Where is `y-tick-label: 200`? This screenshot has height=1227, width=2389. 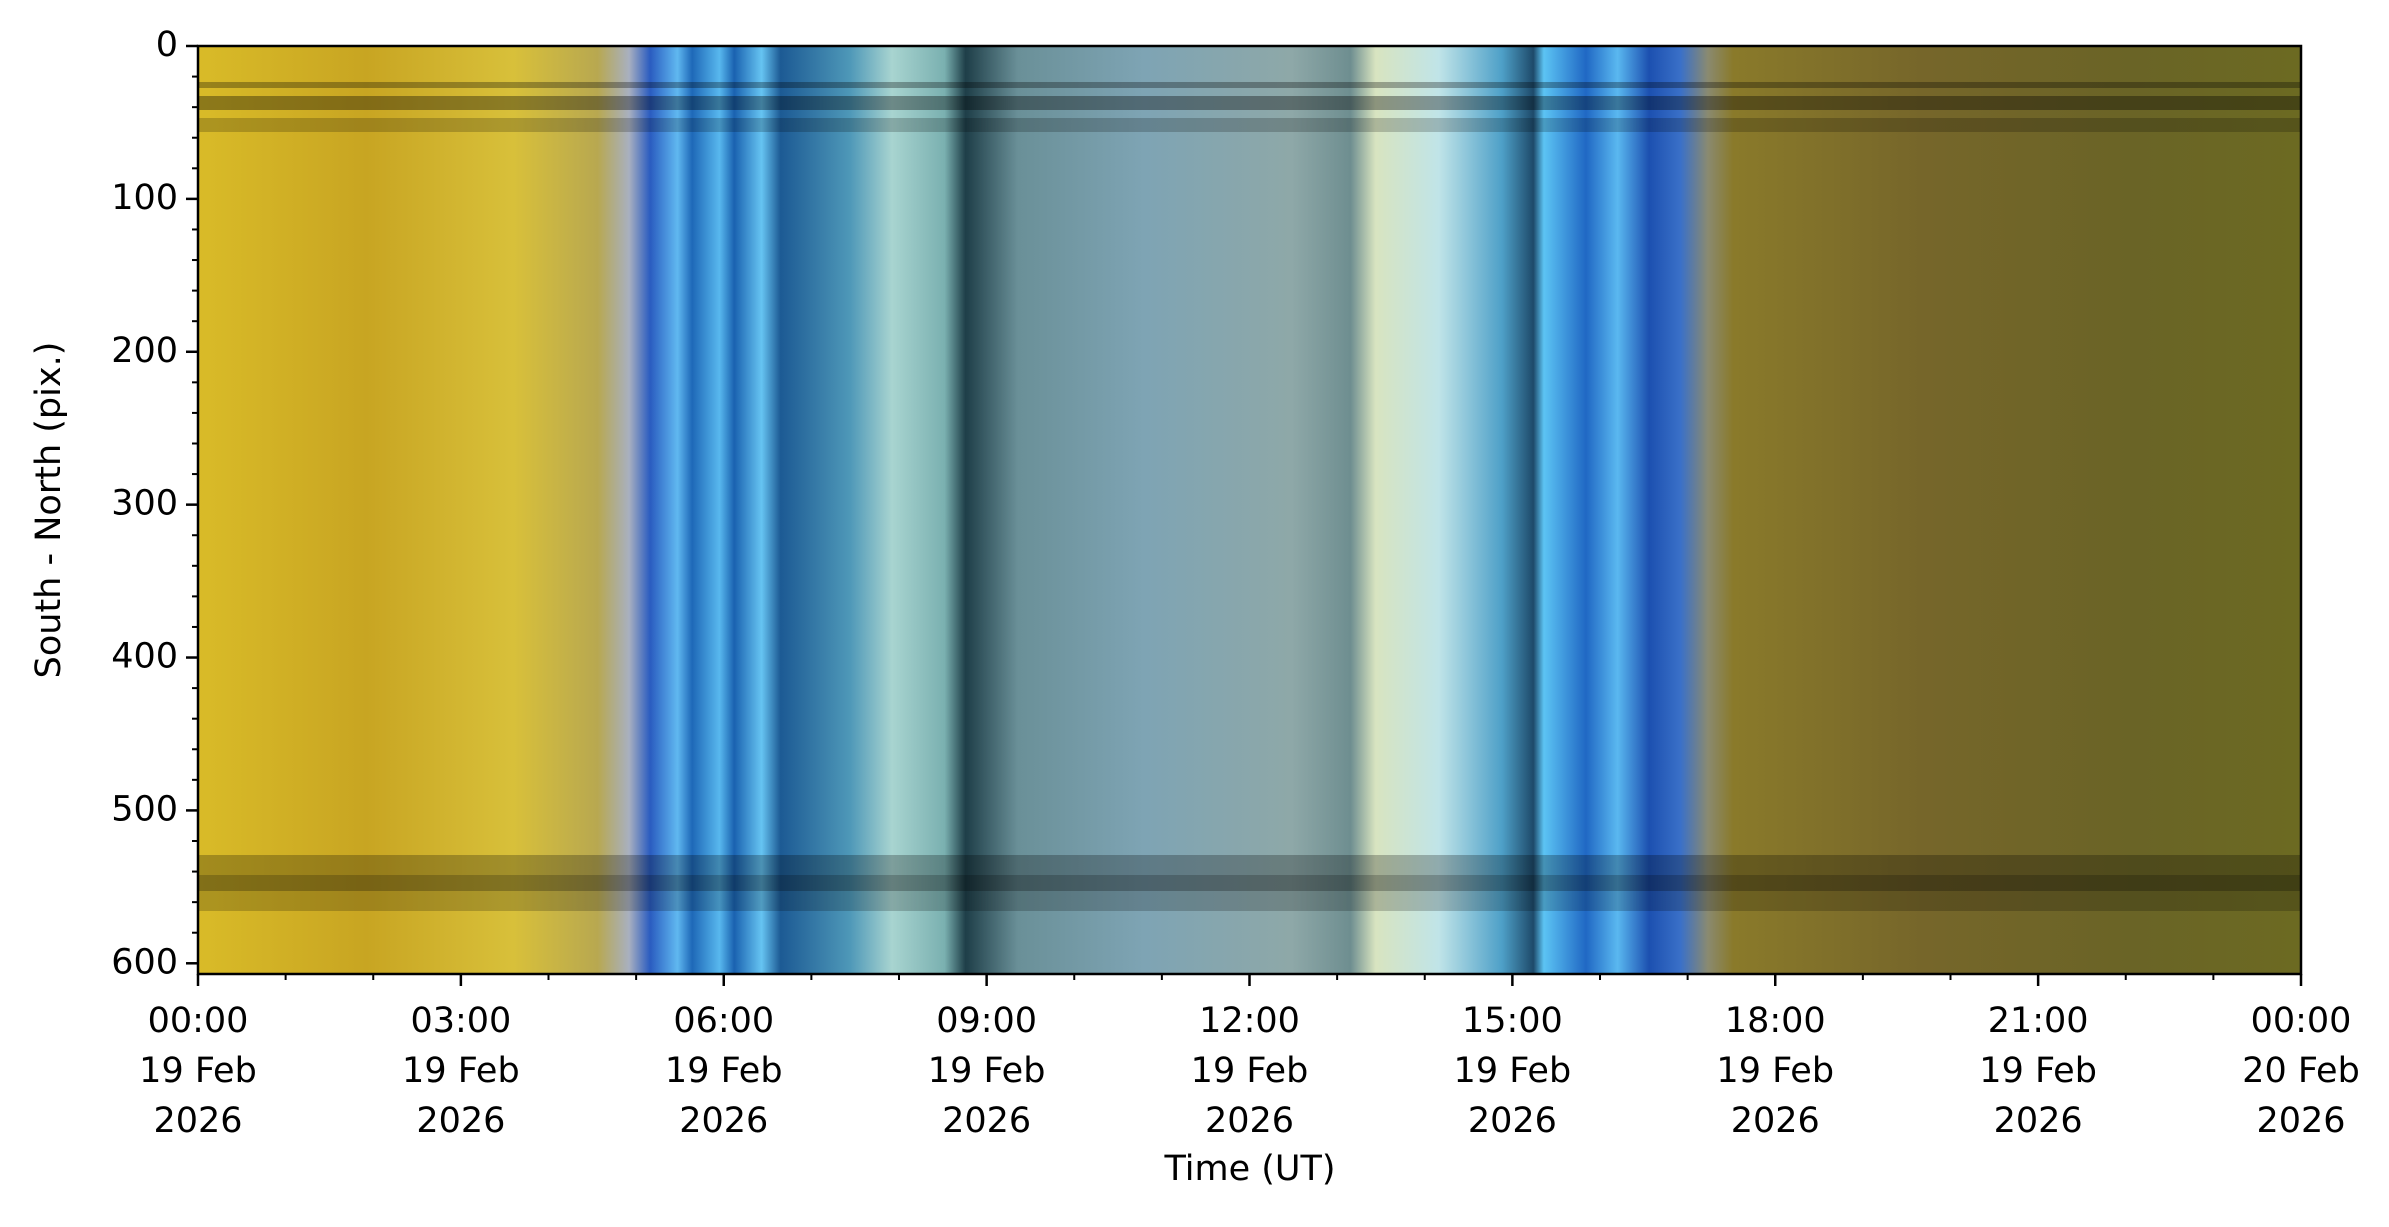
y-tick-label: 200 is located at coordinates (144, 351).